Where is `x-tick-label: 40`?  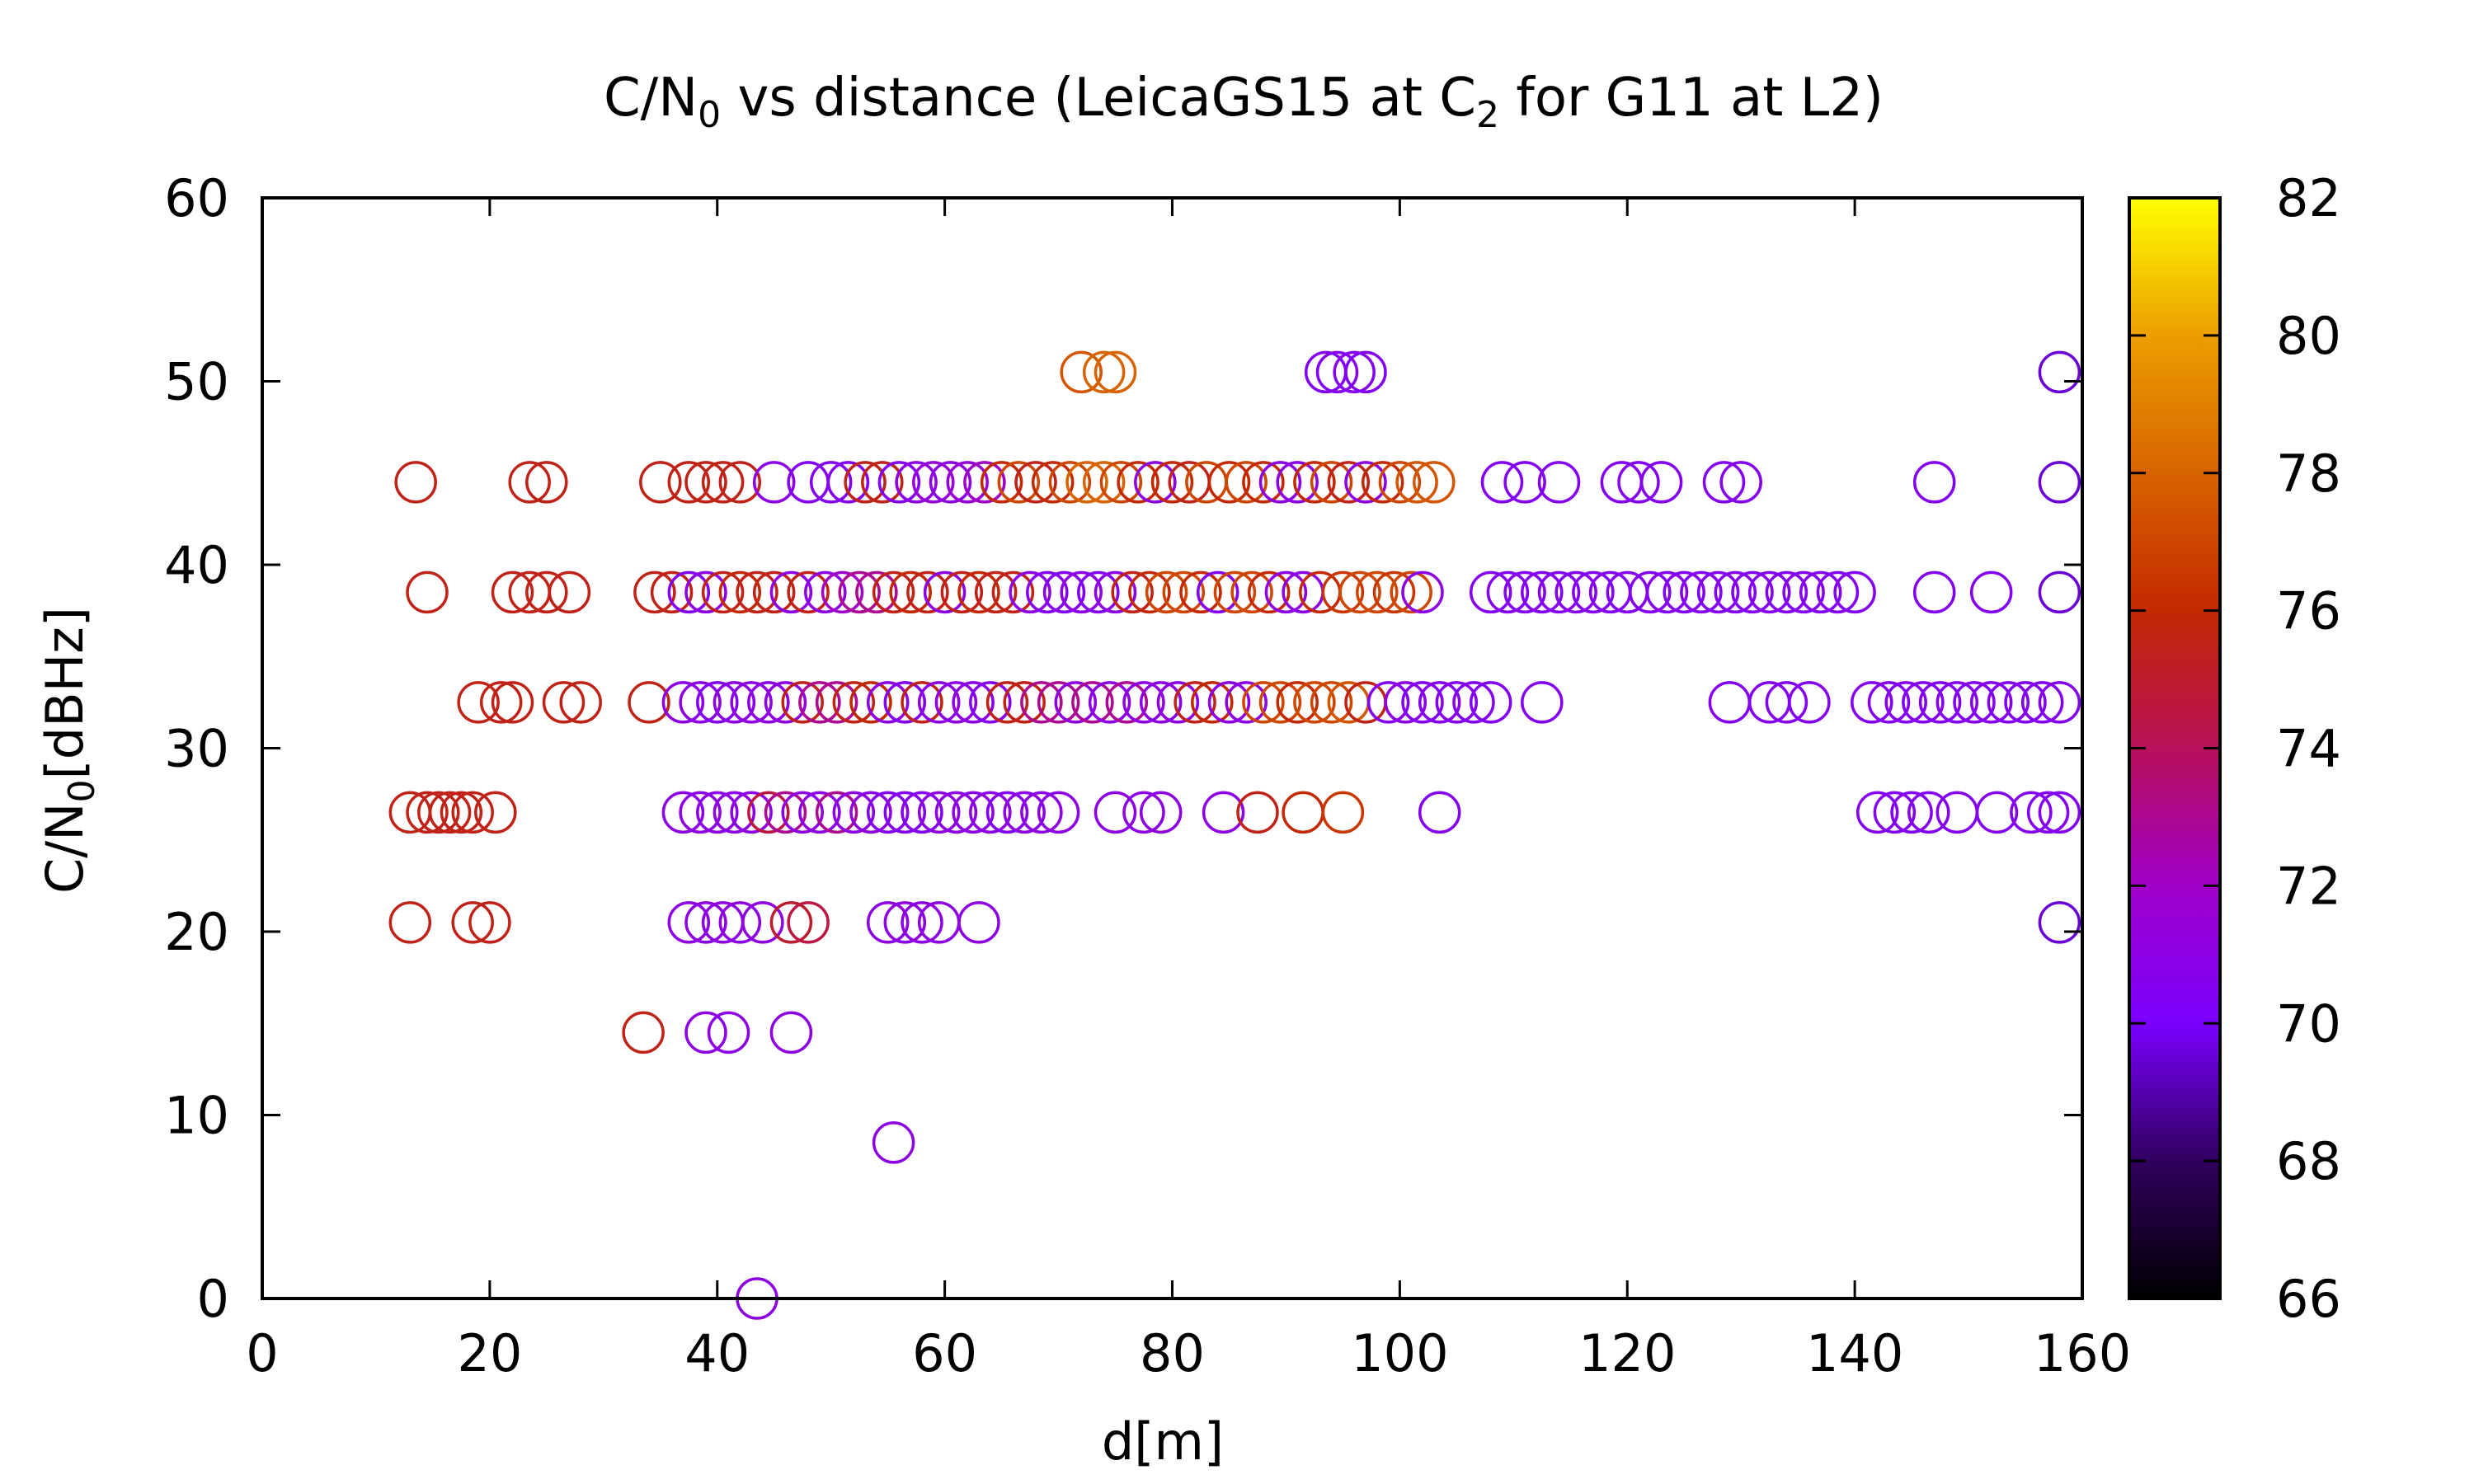
x-tick-label: 40 is located at coordinates (717, 1353).